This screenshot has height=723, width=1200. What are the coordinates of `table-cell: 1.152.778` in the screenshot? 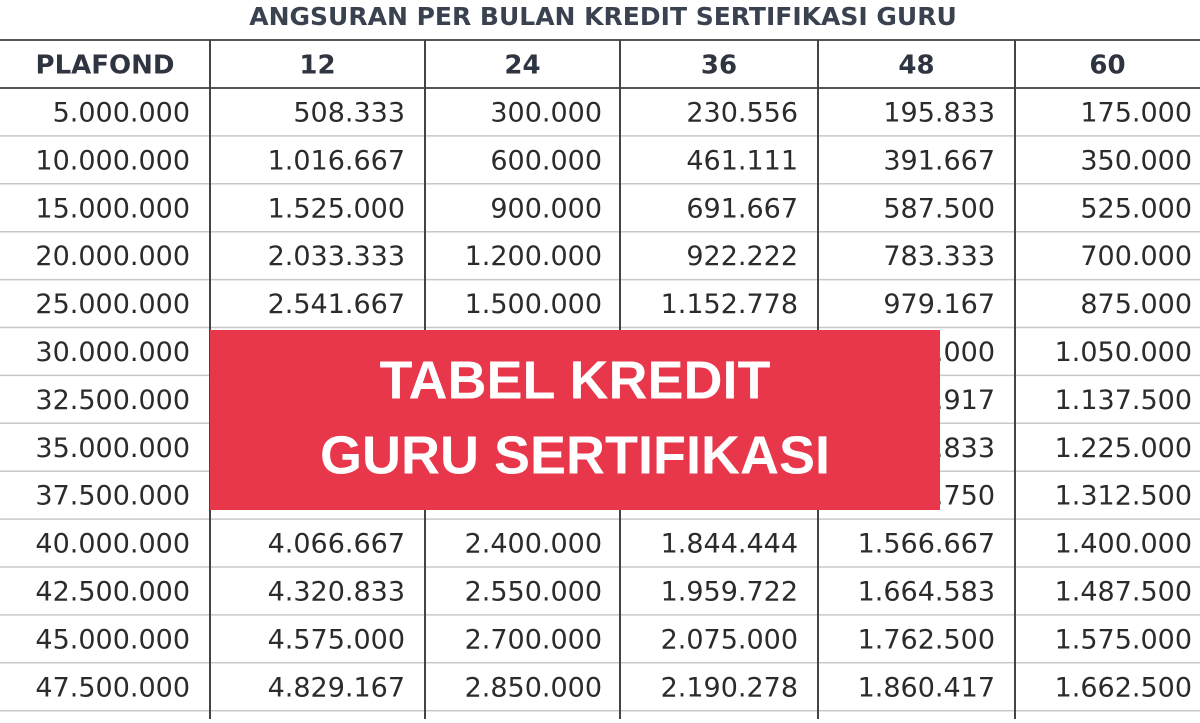 It's located at (729, 304).